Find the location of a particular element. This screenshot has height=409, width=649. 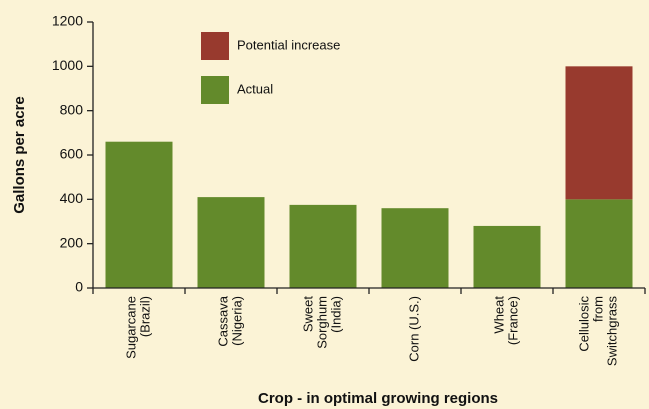

y-tick-label: 200 is located at coordinates (72, 242).